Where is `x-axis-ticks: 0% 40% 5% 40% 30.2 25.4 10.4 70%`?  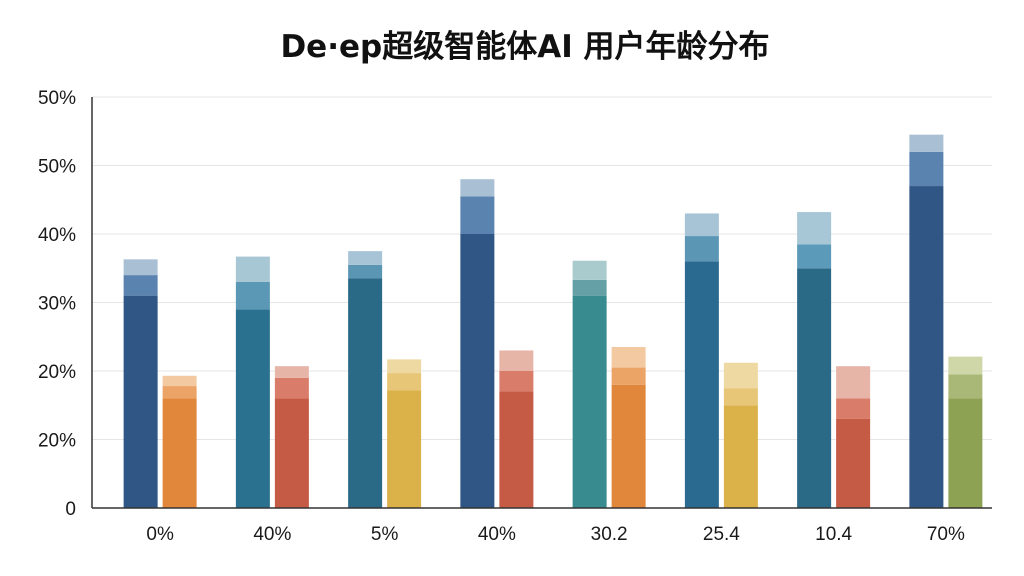
x-axis-ticks: 0% 40% 5% 40% 30.2 25.4 10.4 70% is located at coordinates (555, 534).